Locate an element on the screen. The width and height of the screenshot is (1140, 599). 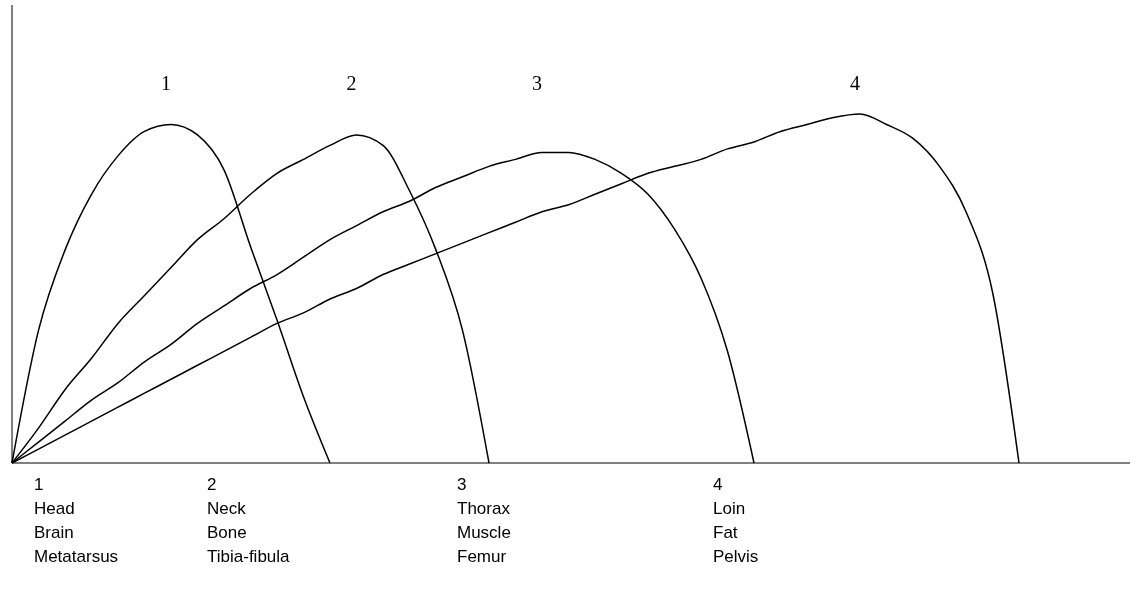
text: Head Brain Metatarsus is located at coordinates (76, 532).